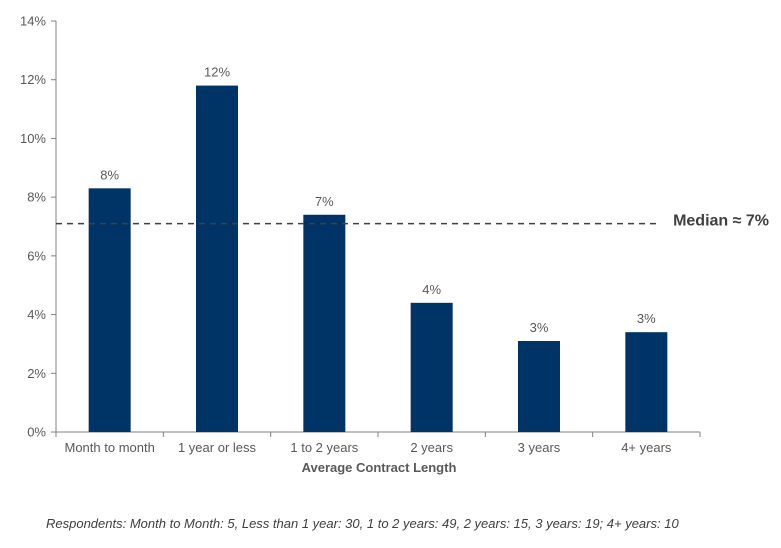  Describe the element at coordinates (33, 79) in the screenshot. I see `y-tick-label: 12%` at that location.